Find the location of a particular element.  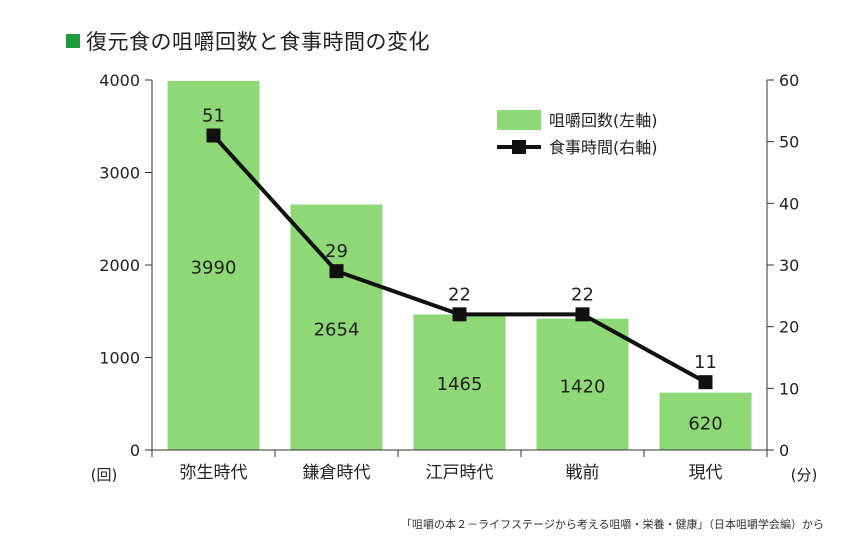

category-label: 戦前 is located at coordinates (583, 473).